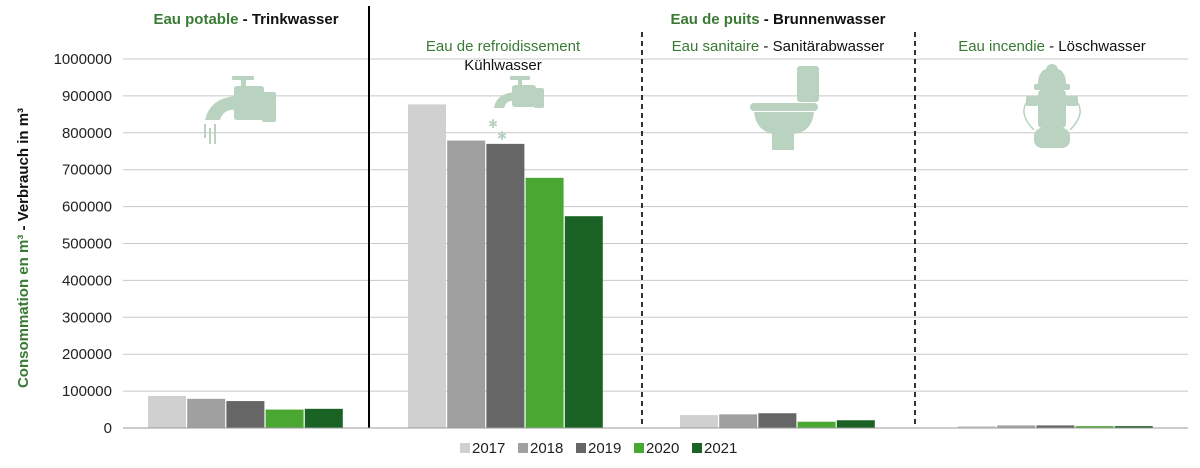 This screenshot has height=468, width=1200. Describe the element at coordinates (87, 354) in the screenshot. I see `y-tick-label: 200000` at that location.